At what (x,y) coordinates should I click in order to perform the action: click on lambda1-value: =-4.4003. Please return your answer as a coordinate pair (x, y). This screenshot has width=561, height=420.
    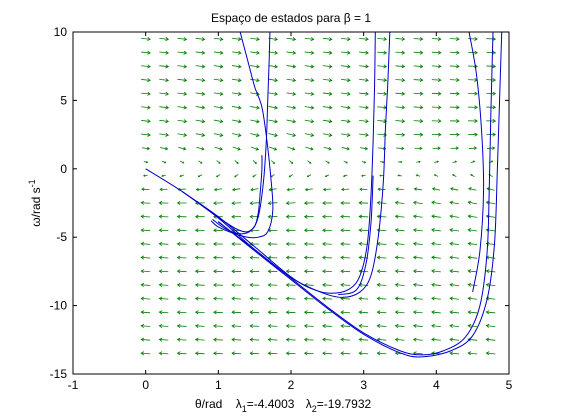
    Looking at the image, I should click on (271, 404).